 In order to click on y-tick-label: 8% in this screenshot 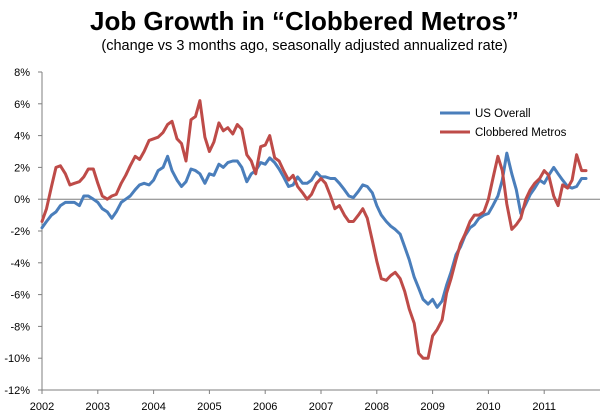, I will do `click(22, 73)`.